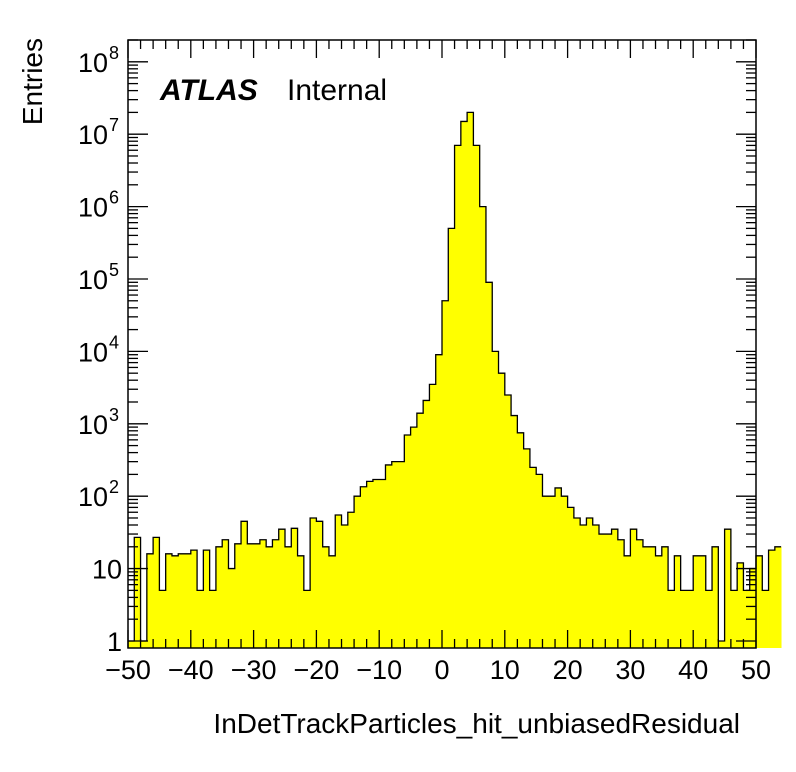 The width and height of the screenshot is (796, 772). I want to click on x-tick-label: 10, so click(505, 670).